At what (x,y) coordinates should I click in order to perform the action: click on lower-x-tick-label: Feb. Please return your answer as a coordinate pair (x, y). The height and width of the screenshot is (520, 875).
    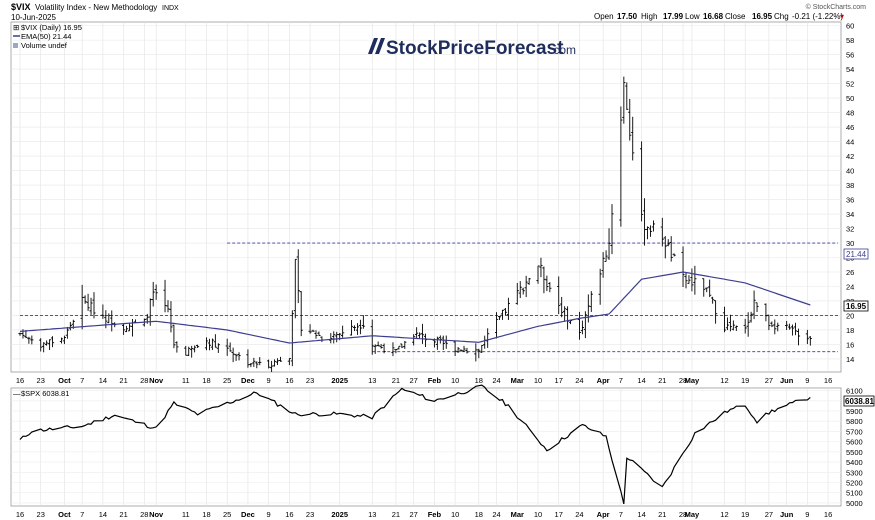
    Looking at the image, I should click on (435, 514).